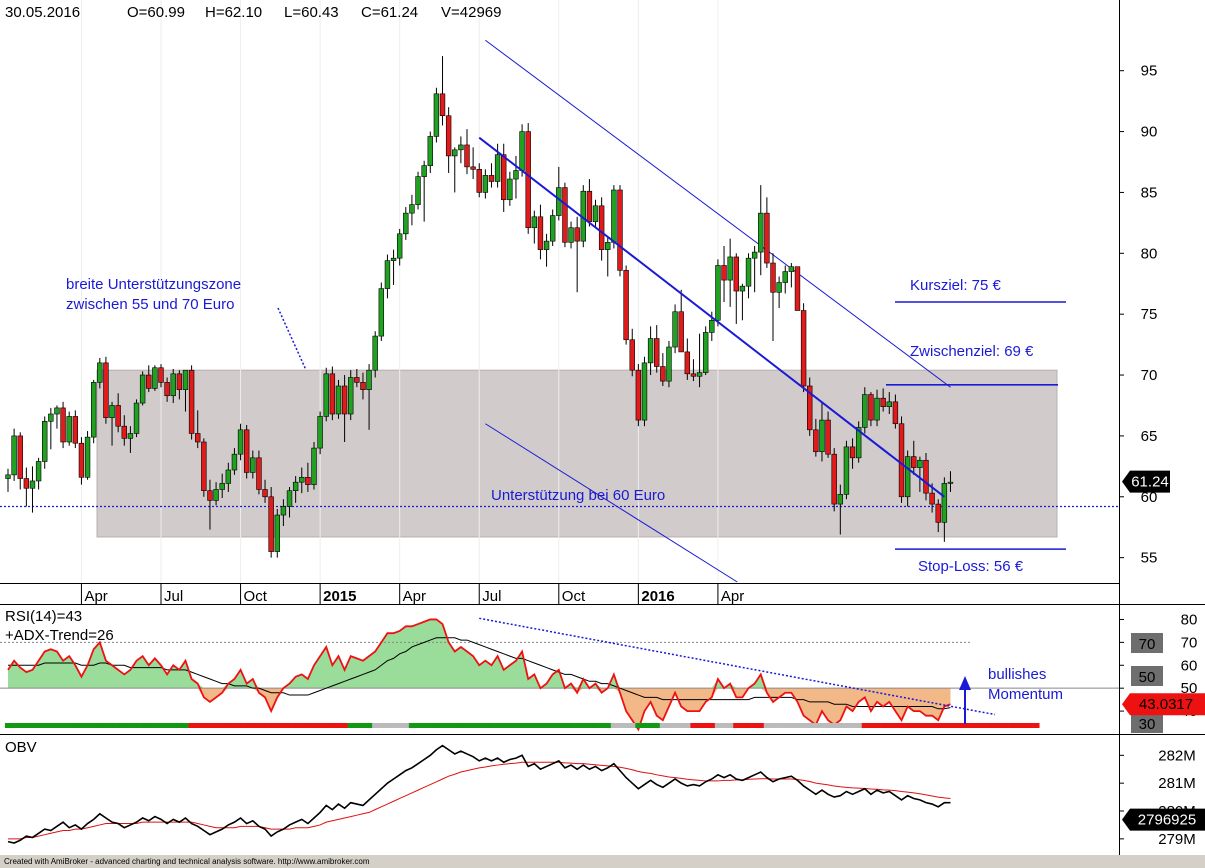  I want to click on channel-lower-line, so click(611, 503).